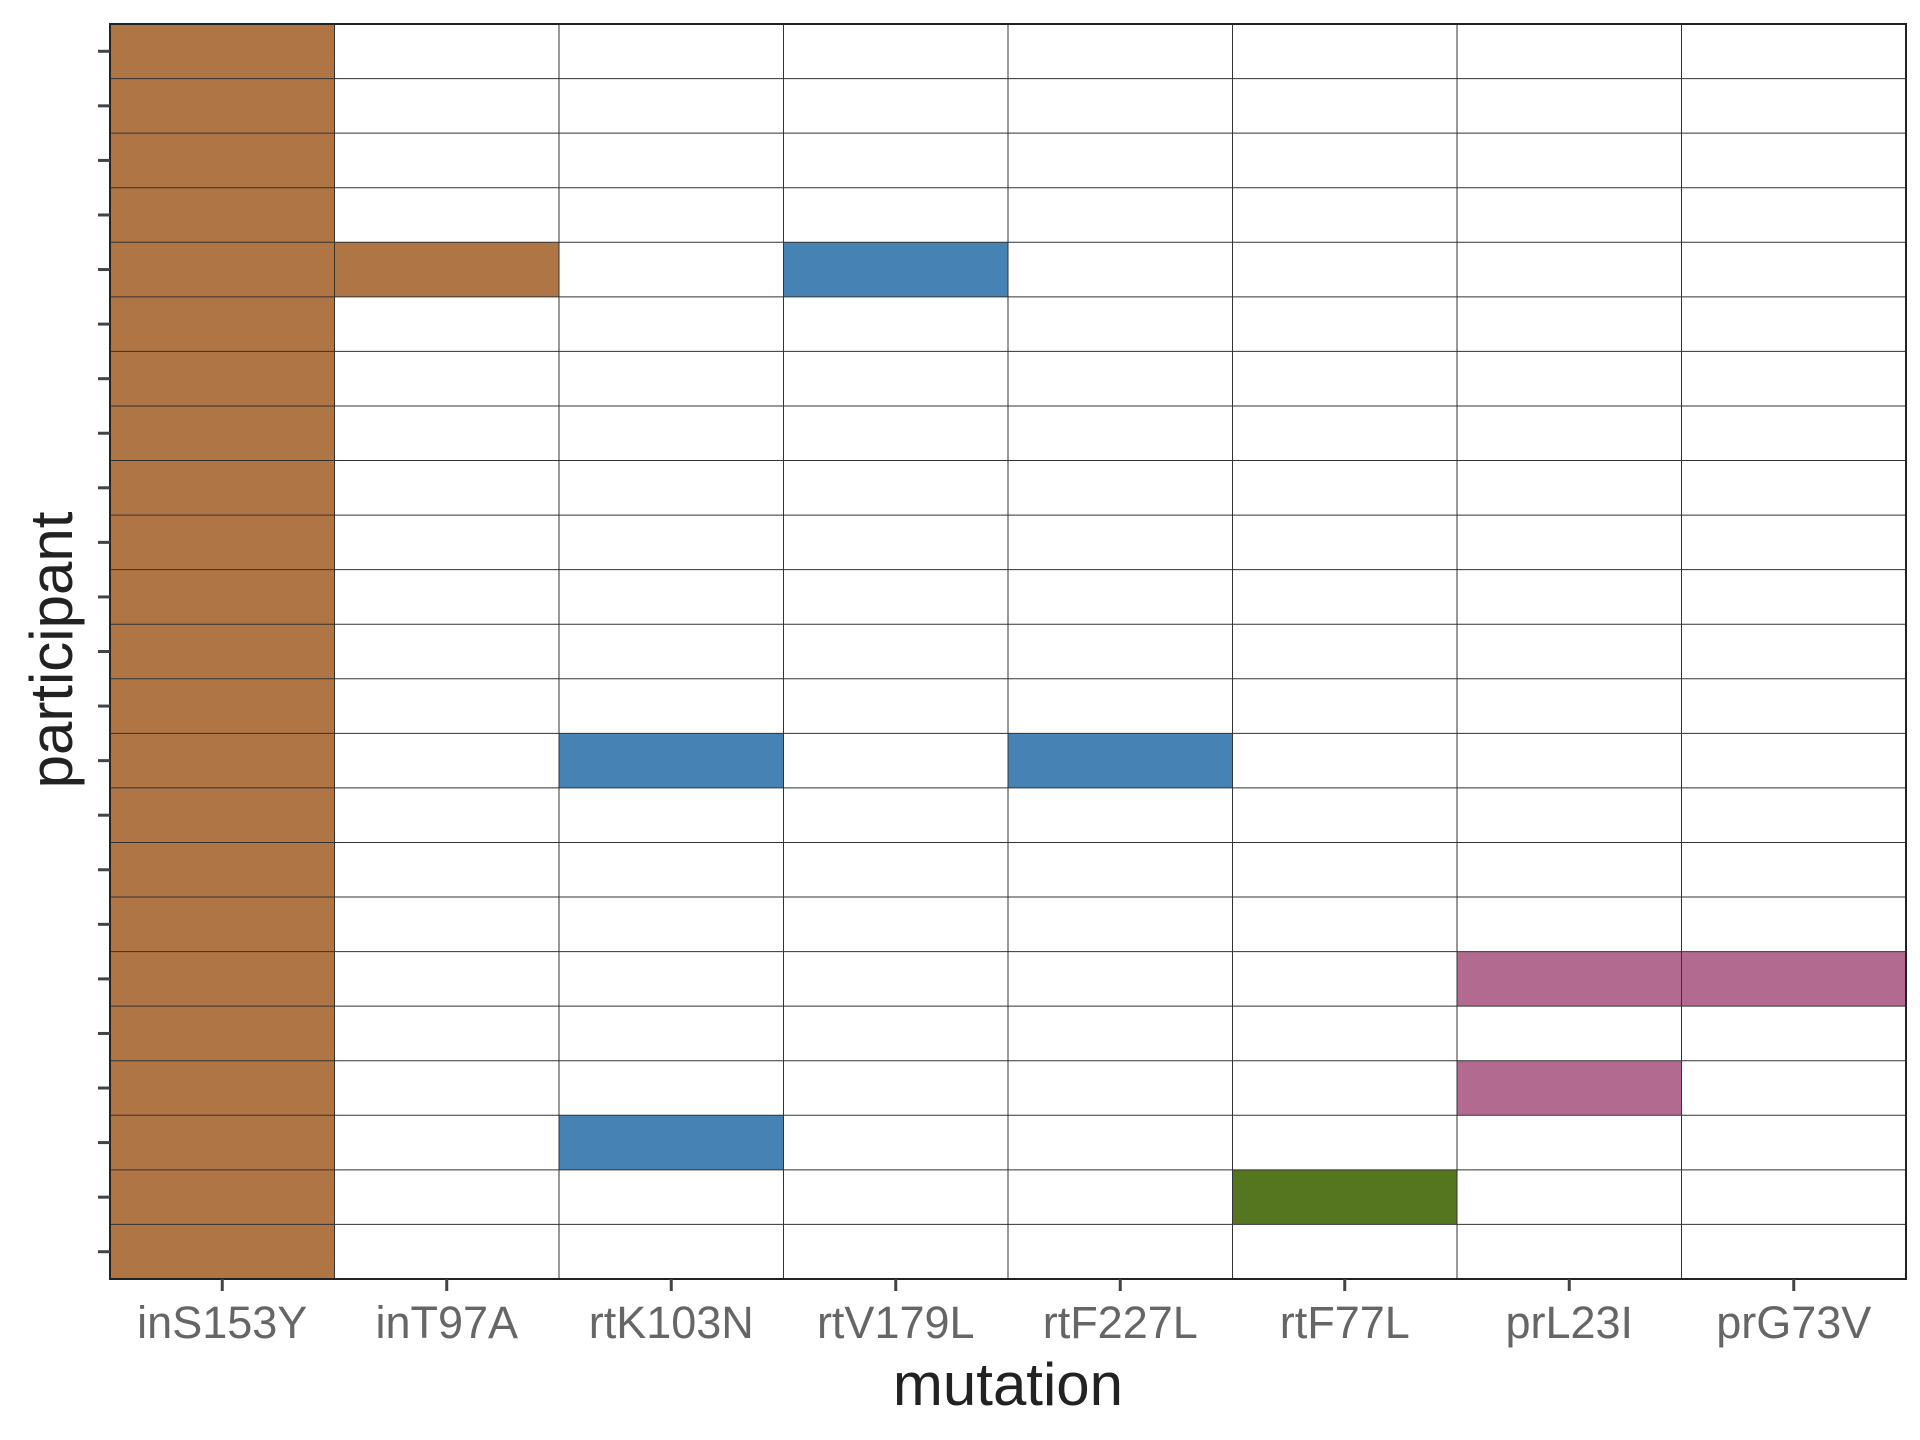 The image size is (1920, 1440). Describe the element at coordinates (1008, 1384) in the screenshot. I see `x-axis-title: mutation` at that location.